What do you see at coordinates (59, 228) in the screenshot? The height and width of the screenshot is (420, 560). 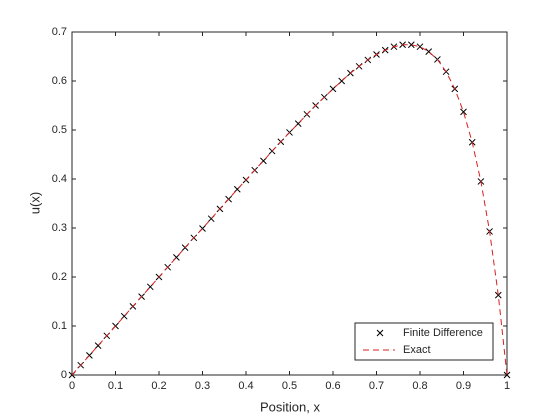 I see `y-tick-label: 0.3` at bounding box center [59, 228].